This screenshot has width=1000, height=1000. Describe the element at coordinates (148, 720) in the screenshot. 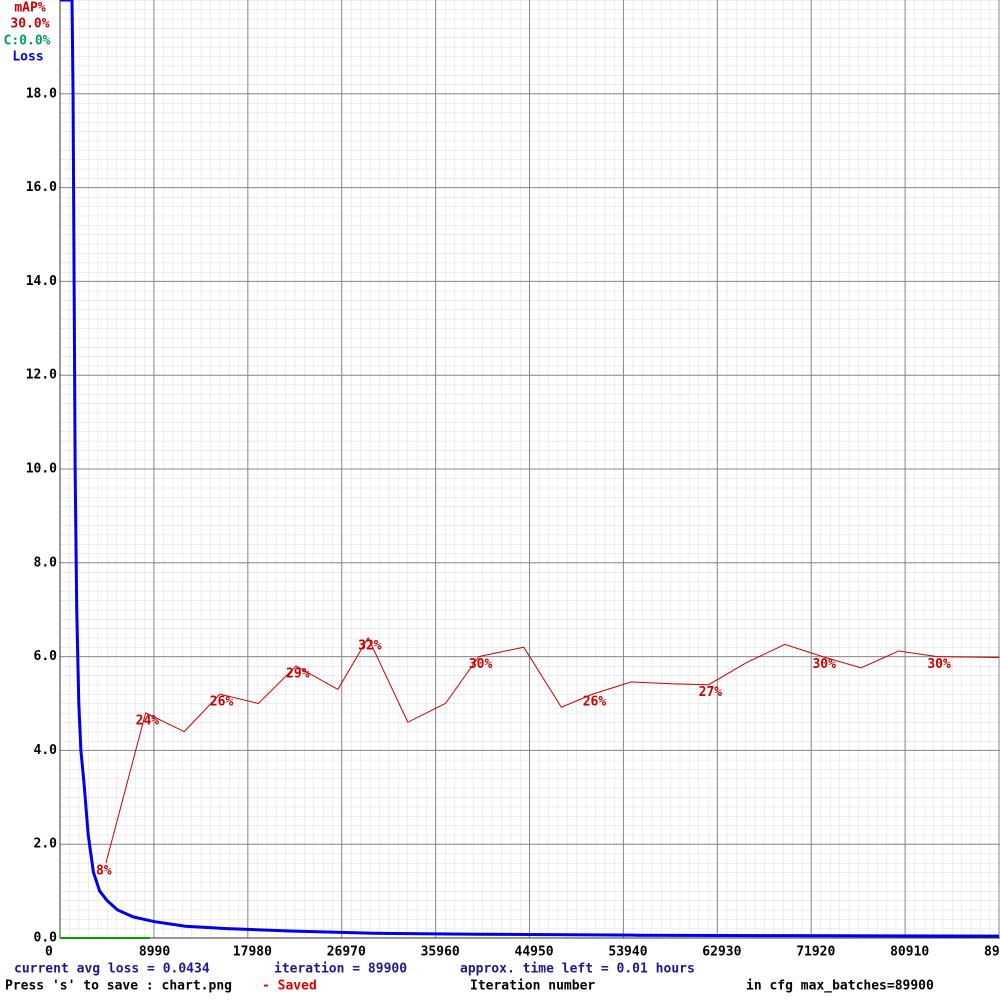

I see `map-label: 24%` at that location.